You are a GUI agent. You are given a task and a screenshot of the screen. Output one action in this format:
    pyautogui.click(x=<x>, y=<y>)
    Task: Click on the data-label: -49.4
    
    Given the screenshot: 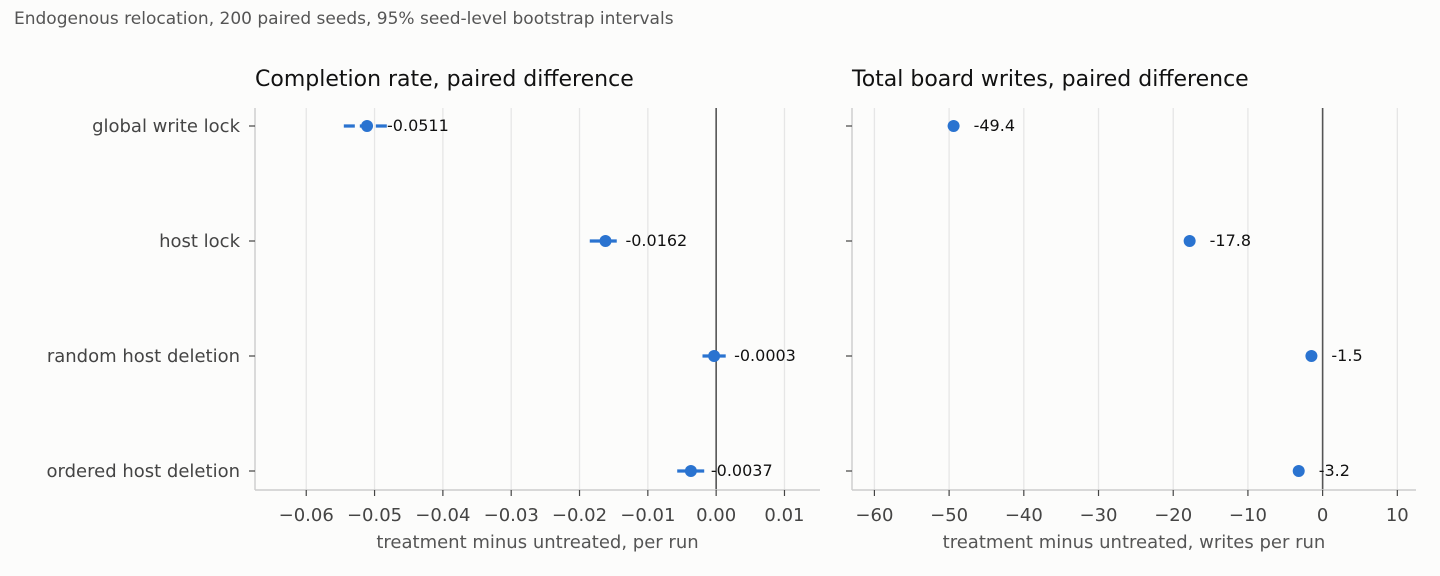 What is the action you would take?
    pyautogui.click(x=994, y=125)
    